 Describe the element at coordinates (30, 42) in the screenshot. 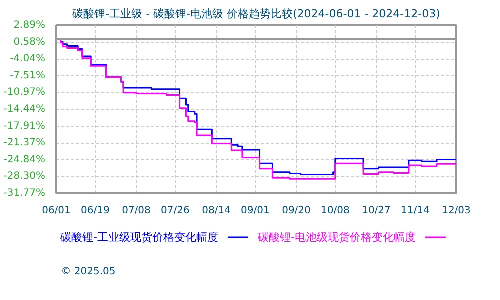

I see `y-tick-label: 0.58%` at that location.